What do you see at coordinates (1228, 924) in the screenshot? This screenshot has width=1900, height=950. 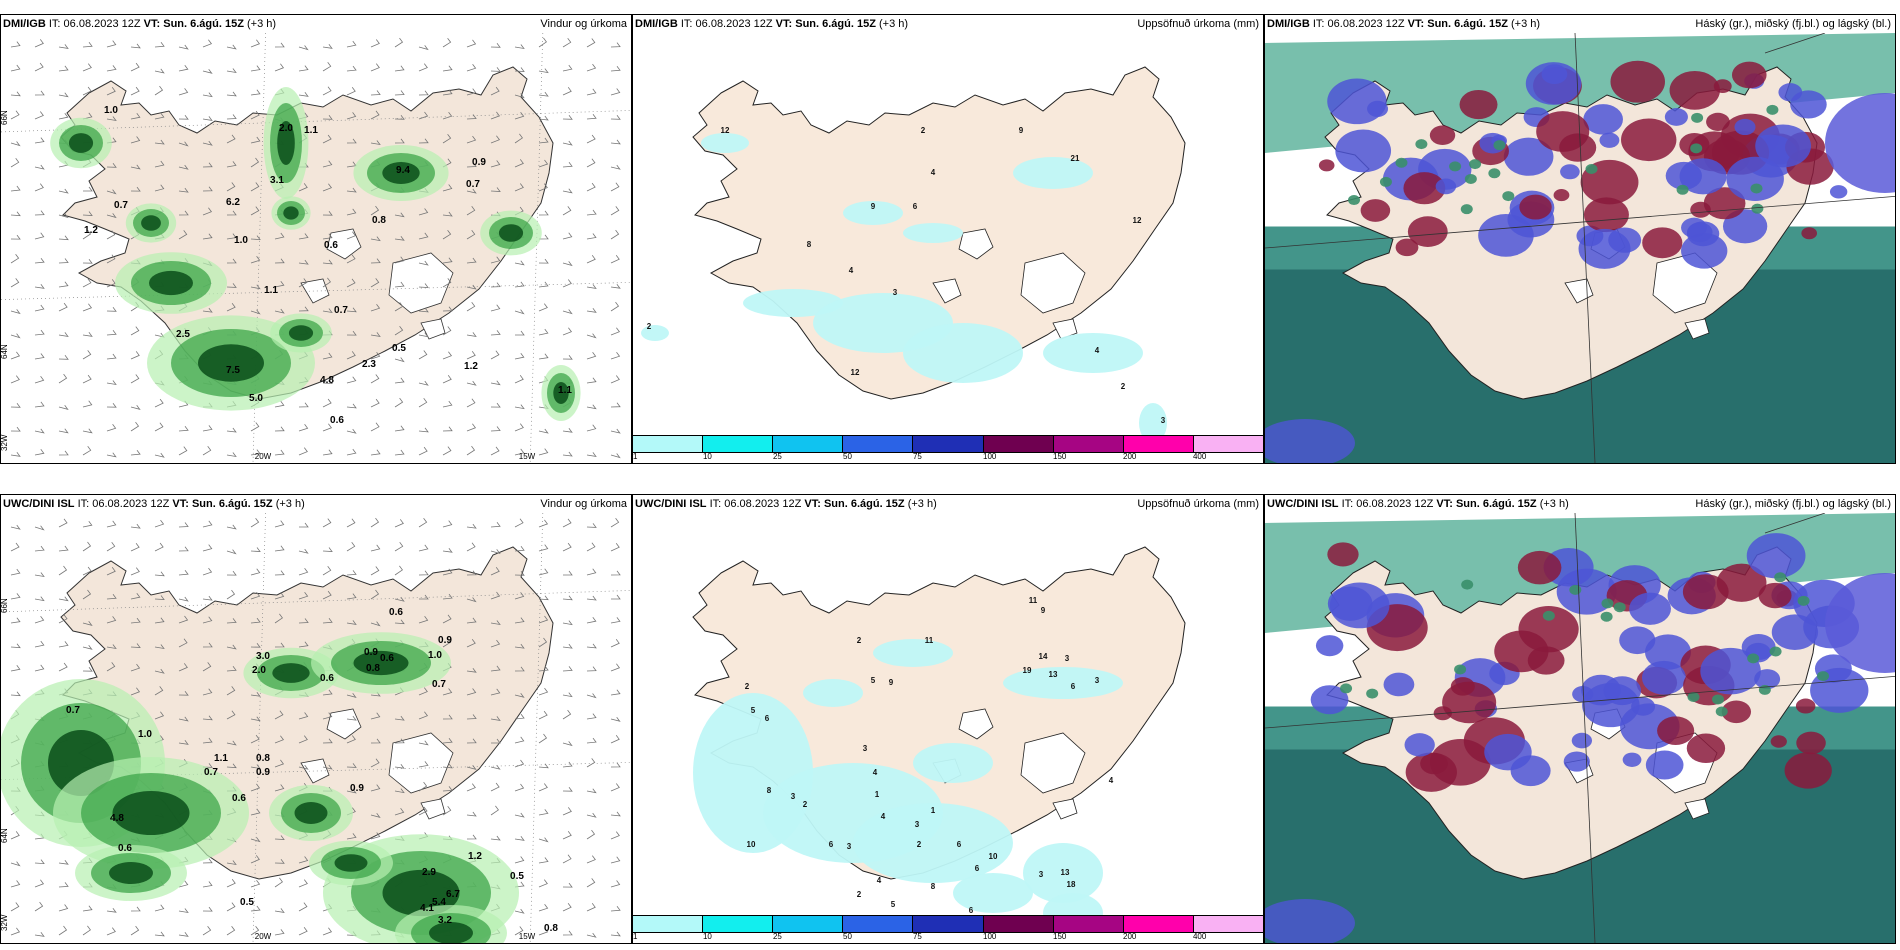 I see `colorbar-swatch` at bounding box center [1228, 924].